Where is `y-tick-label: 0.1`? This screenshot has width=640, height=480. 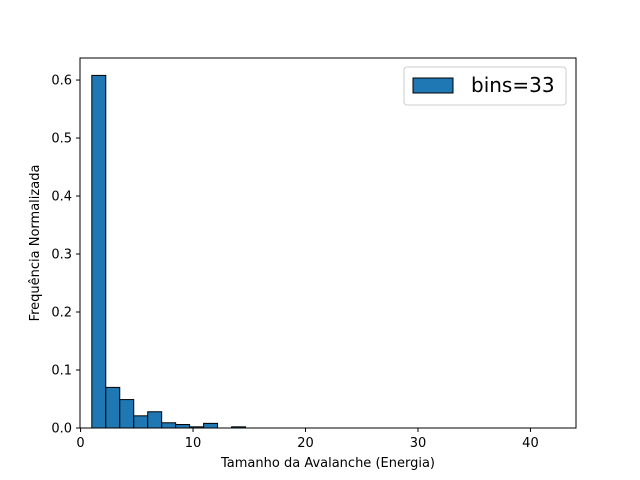
y-tick-label: 0.1 is located at coordinates (61, 371).